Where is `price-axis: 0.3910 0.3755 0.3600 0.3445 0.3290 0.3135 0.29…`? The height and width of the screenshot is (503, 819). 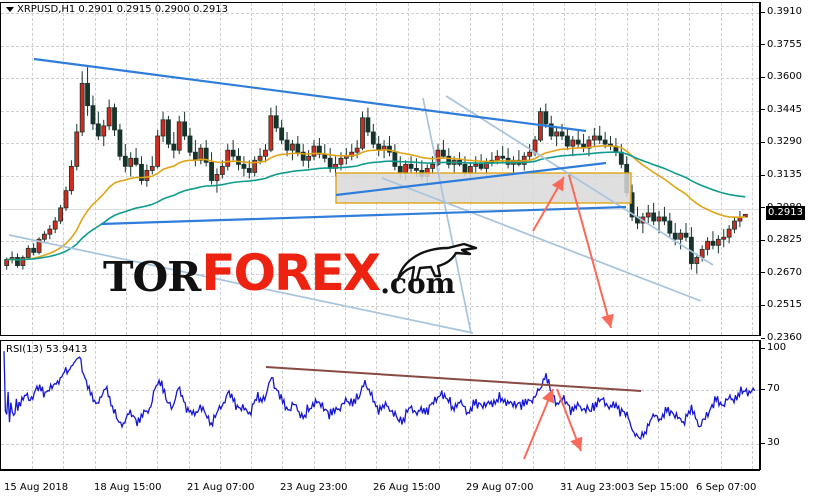
price-axis: 0.3910 0.3755 0.3600 0.3445 0.3290 0.3135 0.29… is located at coordinates (789, 172).